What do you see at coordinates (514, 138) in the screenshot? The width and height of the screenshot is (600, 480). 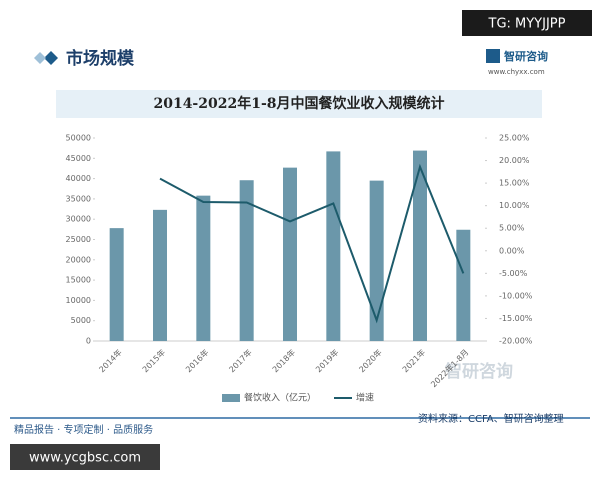 I see `y2-tick-label: 25.00%` at bounding box center [514, 138].